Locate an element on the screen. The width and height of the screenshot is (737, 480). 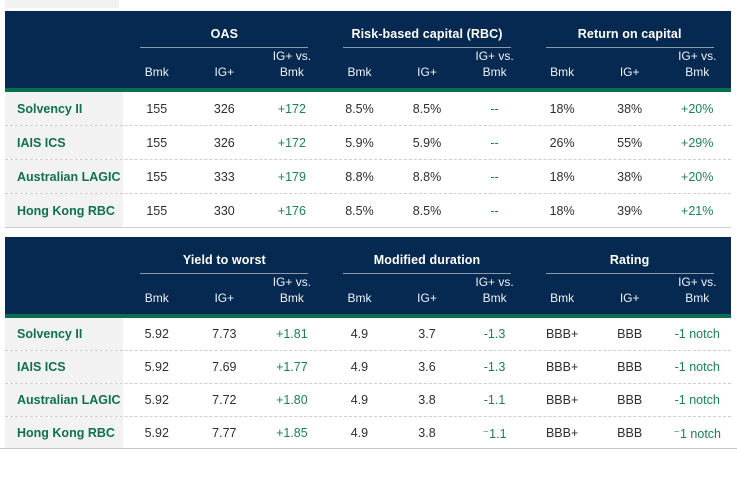
cell-diff-value: ⁻1 notch is located at coordinates (697, 433).